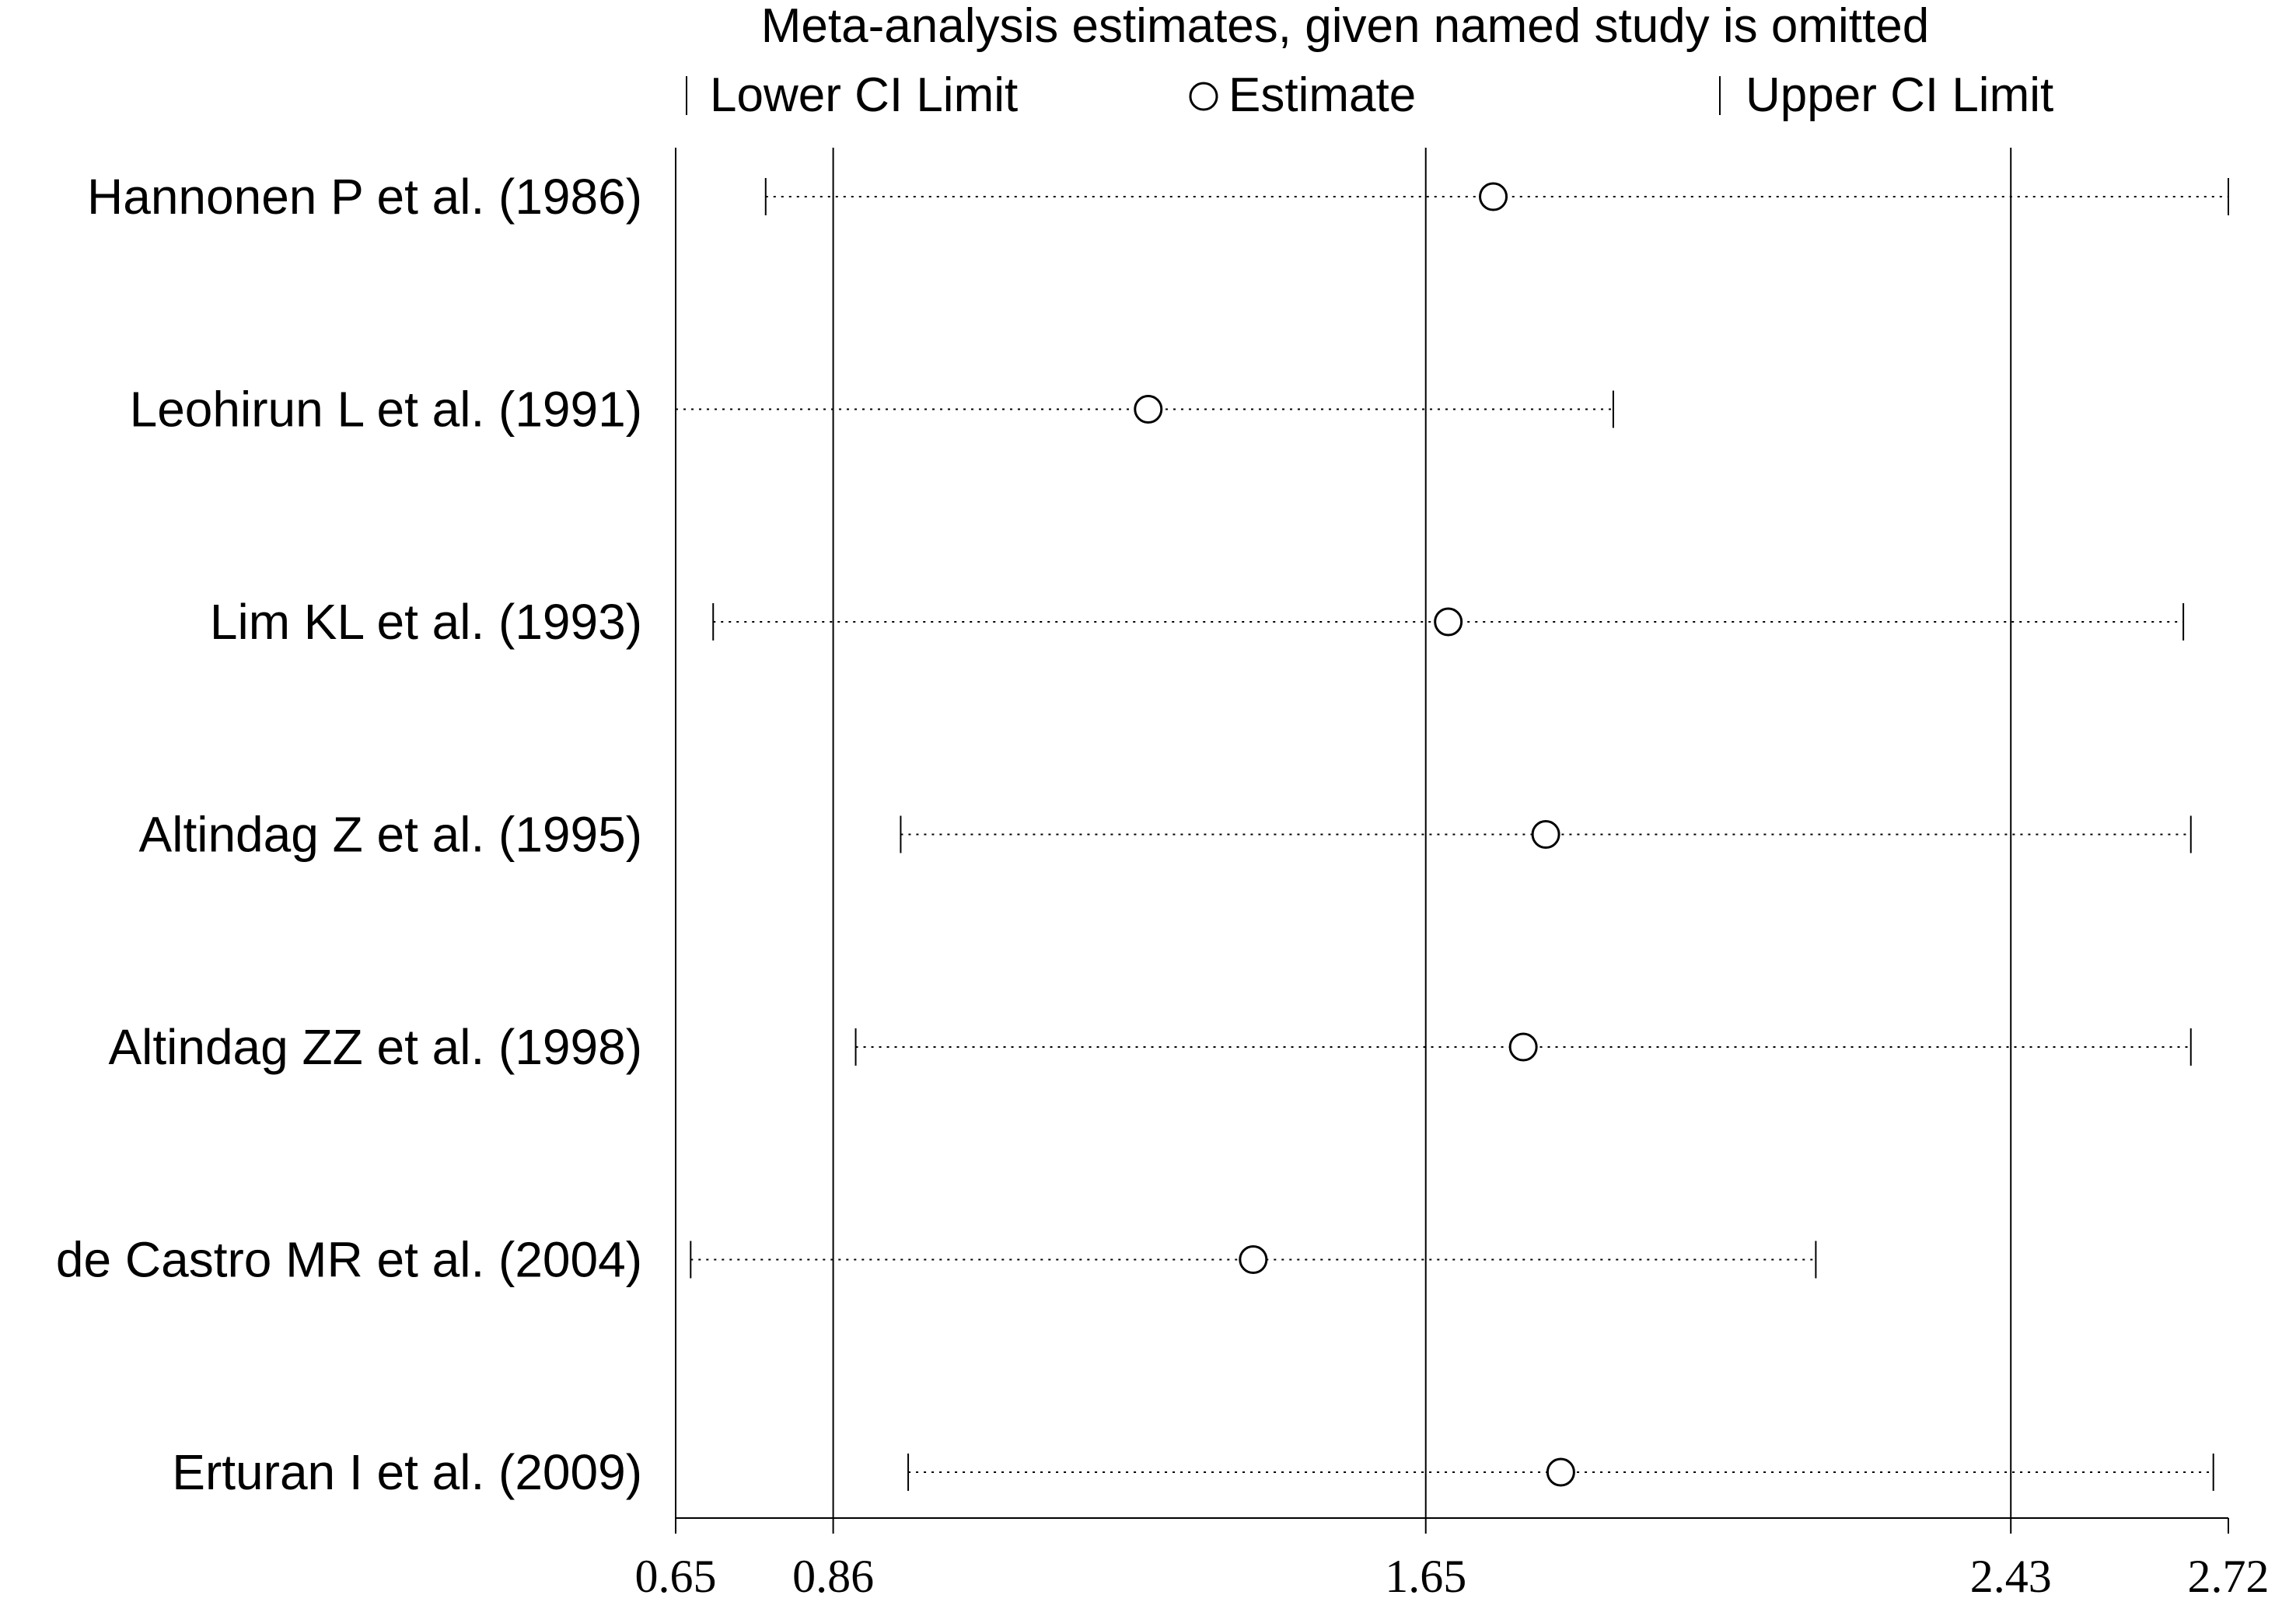 The image size is (2296, 1602). Describe the element at coordinates (676, 1576) in the screenshot. I see `x-tick-label-0: 0.65` at that location.